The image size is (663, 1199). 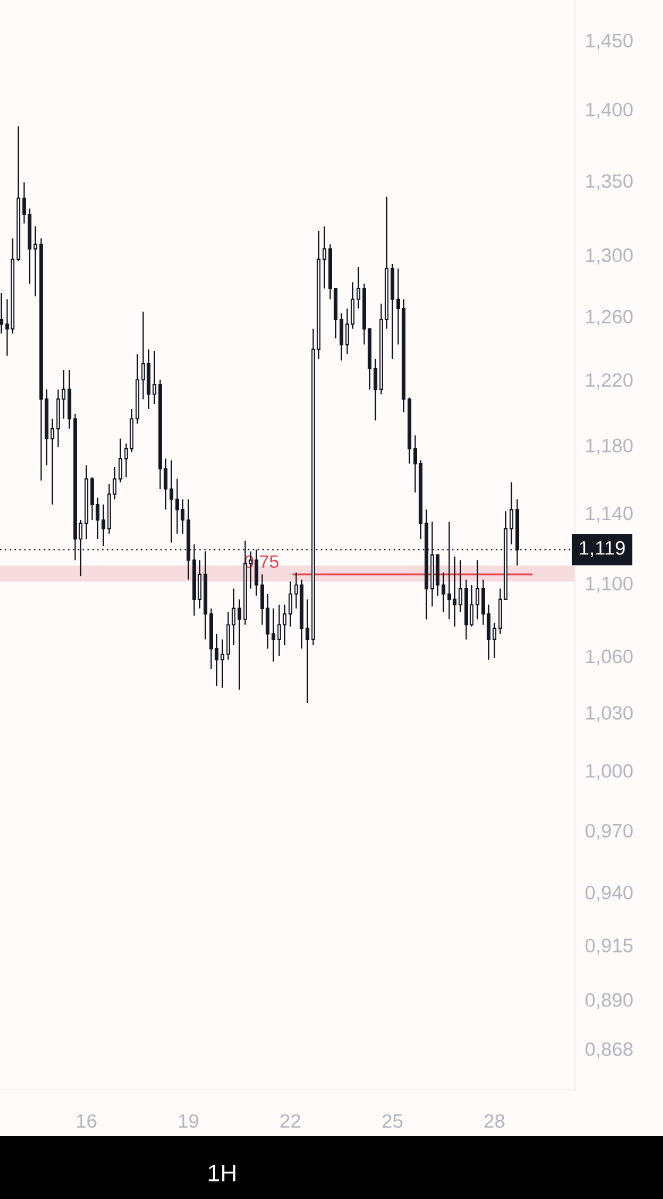 I want to click on text: 1H, so click(x=222, y=1173).